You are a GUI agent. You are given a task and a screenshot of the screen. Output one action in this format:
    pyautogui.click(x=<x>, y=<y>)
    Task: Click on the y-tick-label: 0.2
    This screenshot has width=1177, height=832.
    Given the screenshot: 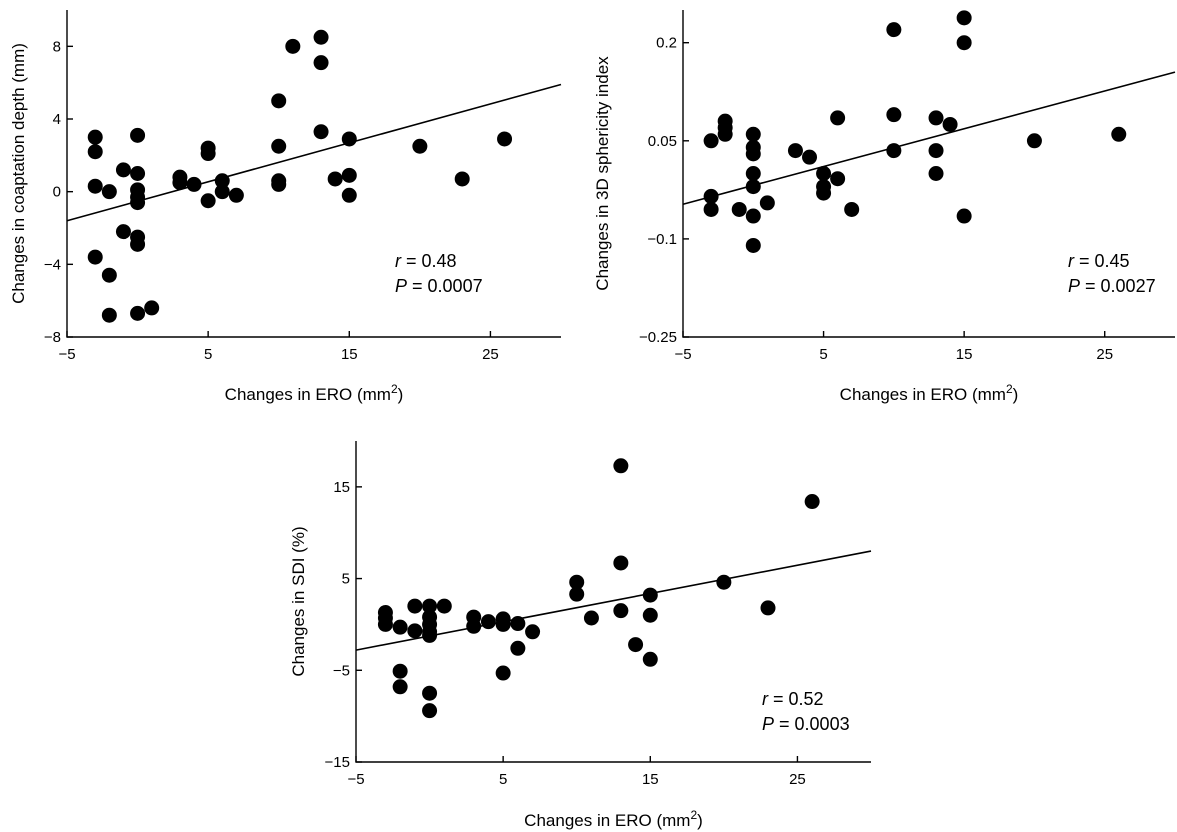 What is the action you would take?
    pyautogui.click(x=666, y=43)
    